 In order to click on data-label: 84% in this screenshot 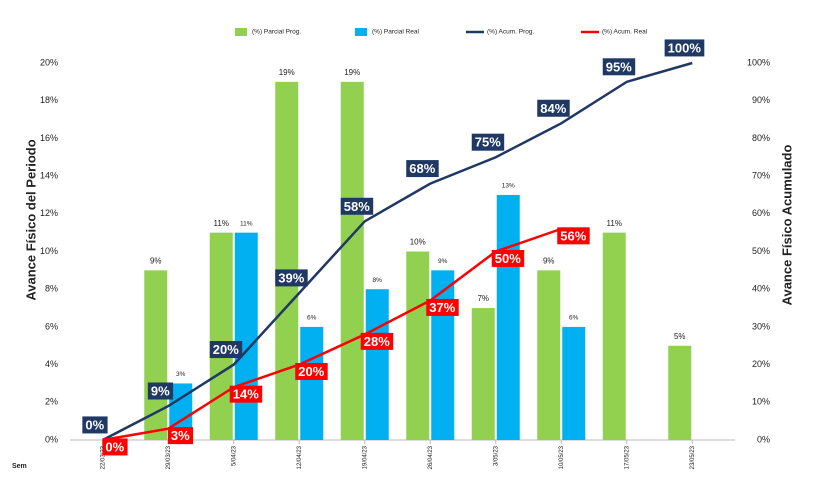, I will do `click(553, 108)`.